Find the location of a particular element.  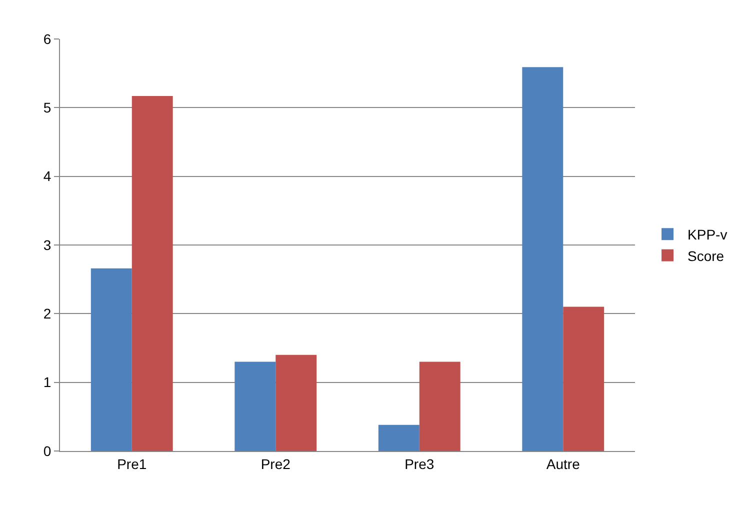

y-tick-label: 3 is located at coordinates (47, 244).